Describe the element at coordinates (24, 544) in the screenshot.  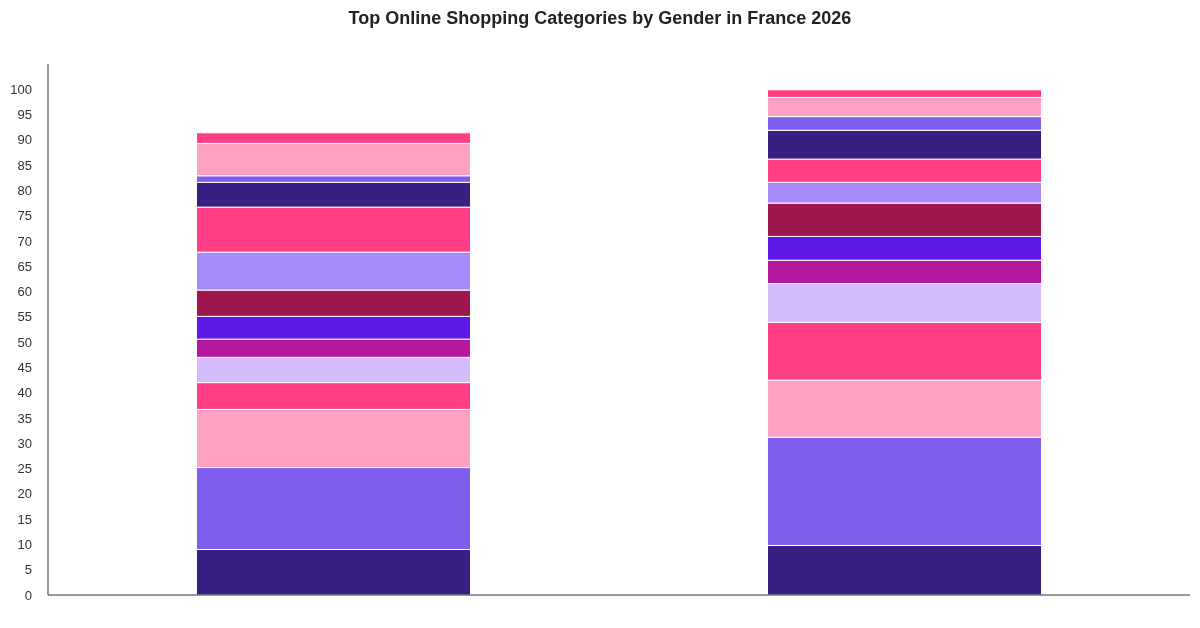
I see `y-tick-label: 10` at that location.